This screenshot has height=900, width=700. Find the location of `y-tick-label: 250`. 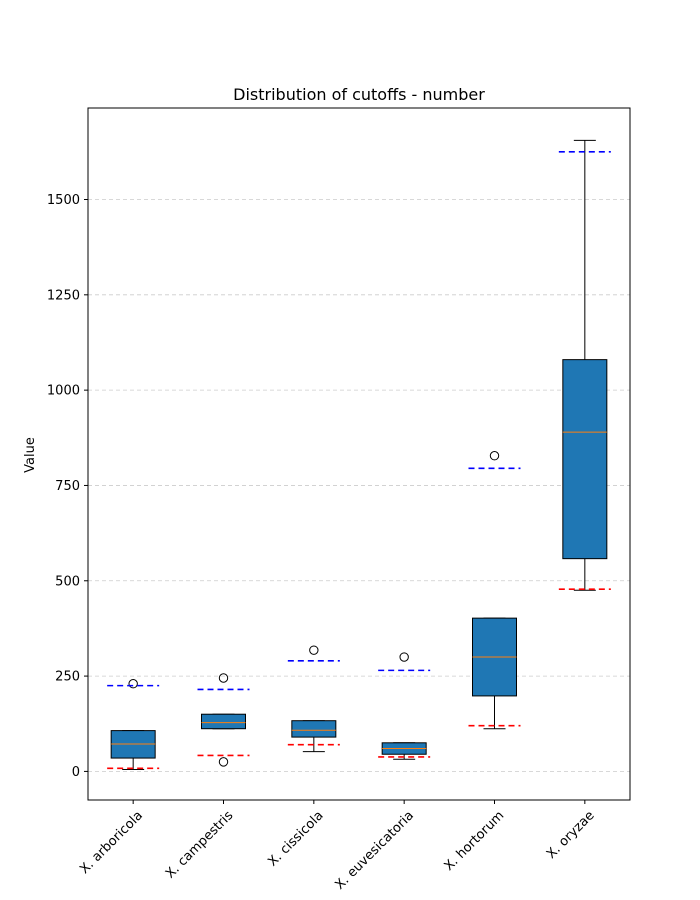

y-tick-label: 250 is located at coordinates (67, 677).